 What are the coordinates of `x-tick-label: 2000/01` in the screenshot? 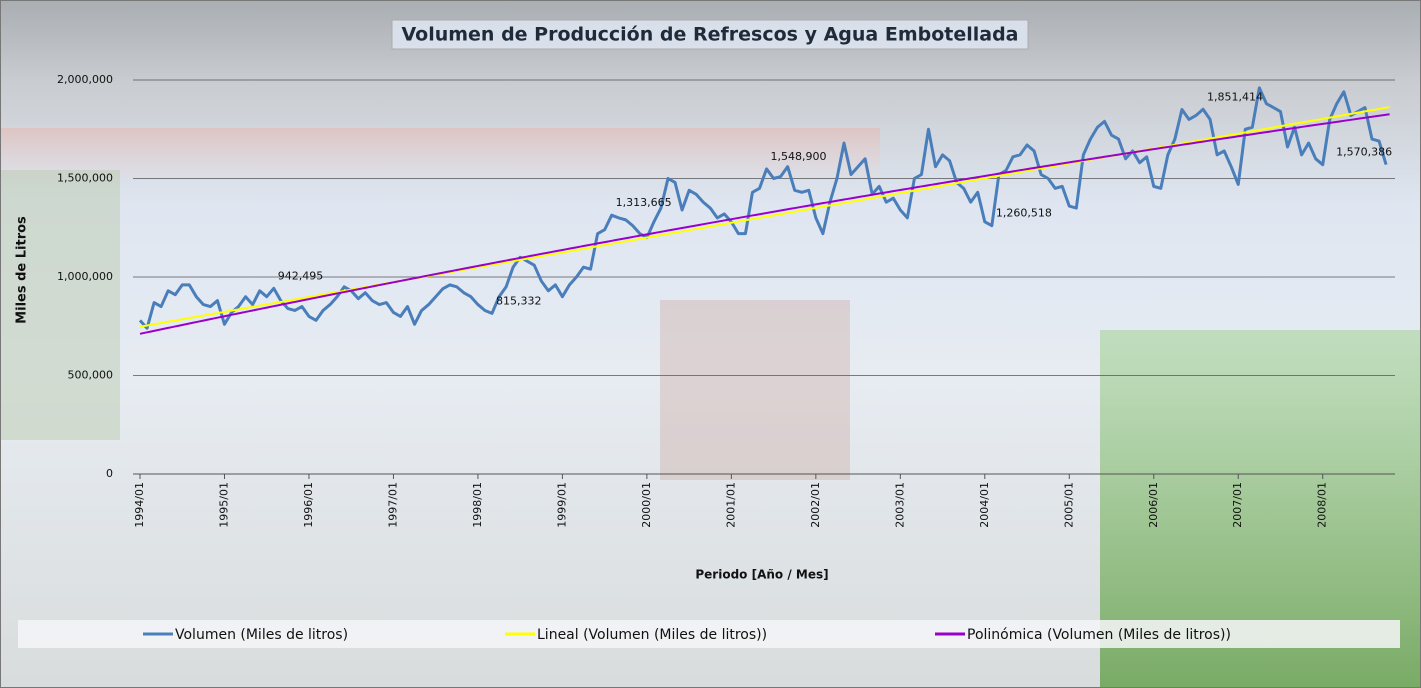 It's located at (646, 505).